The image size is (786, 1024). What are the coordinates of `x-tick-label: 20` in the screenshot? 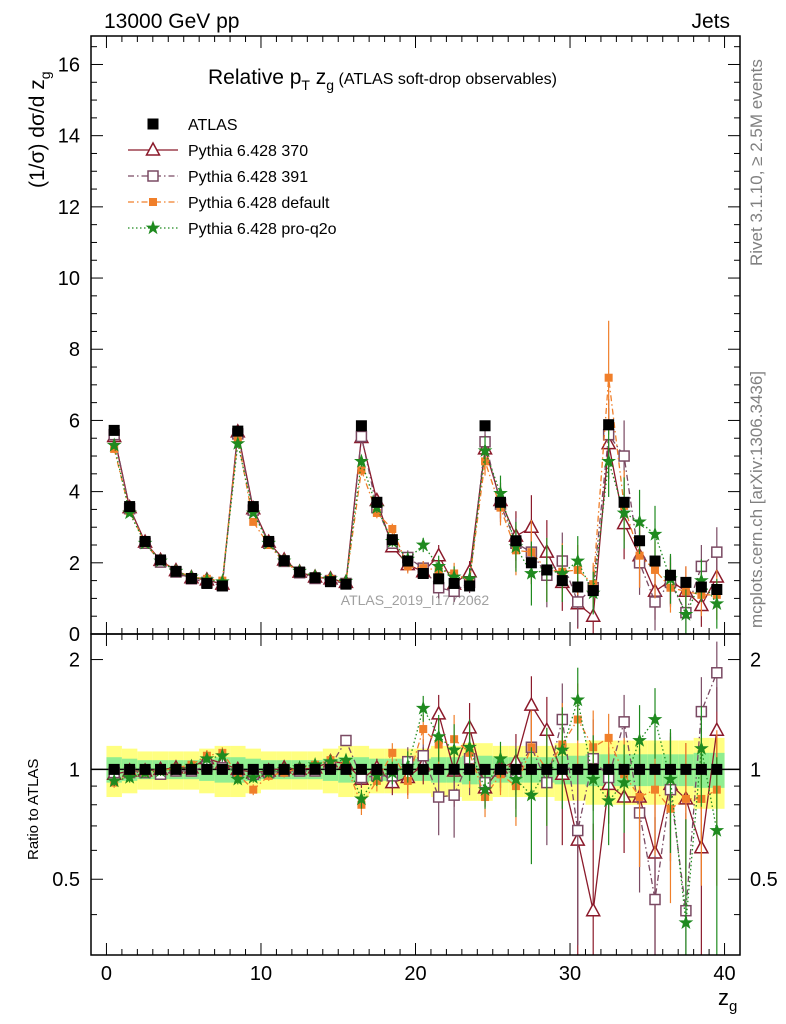 It's located at (415, 974).